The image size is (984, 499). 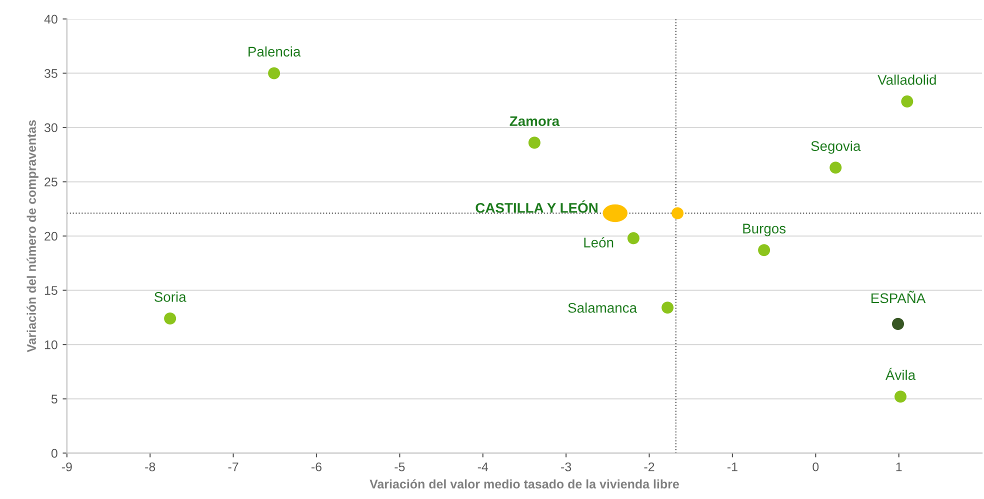 I want to click on y-axis-title: Variación del número de compraventas, so click(x=32, y=236).